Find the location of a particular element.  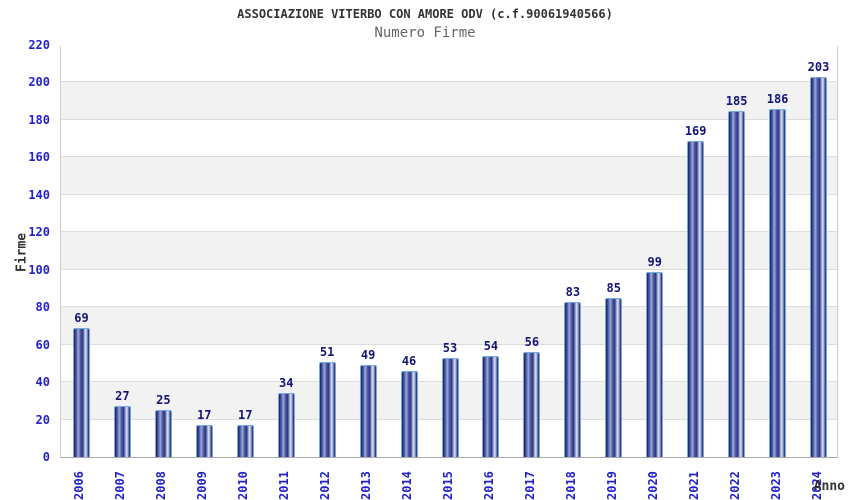

bar-2014 is located at coordinates (409, 413).